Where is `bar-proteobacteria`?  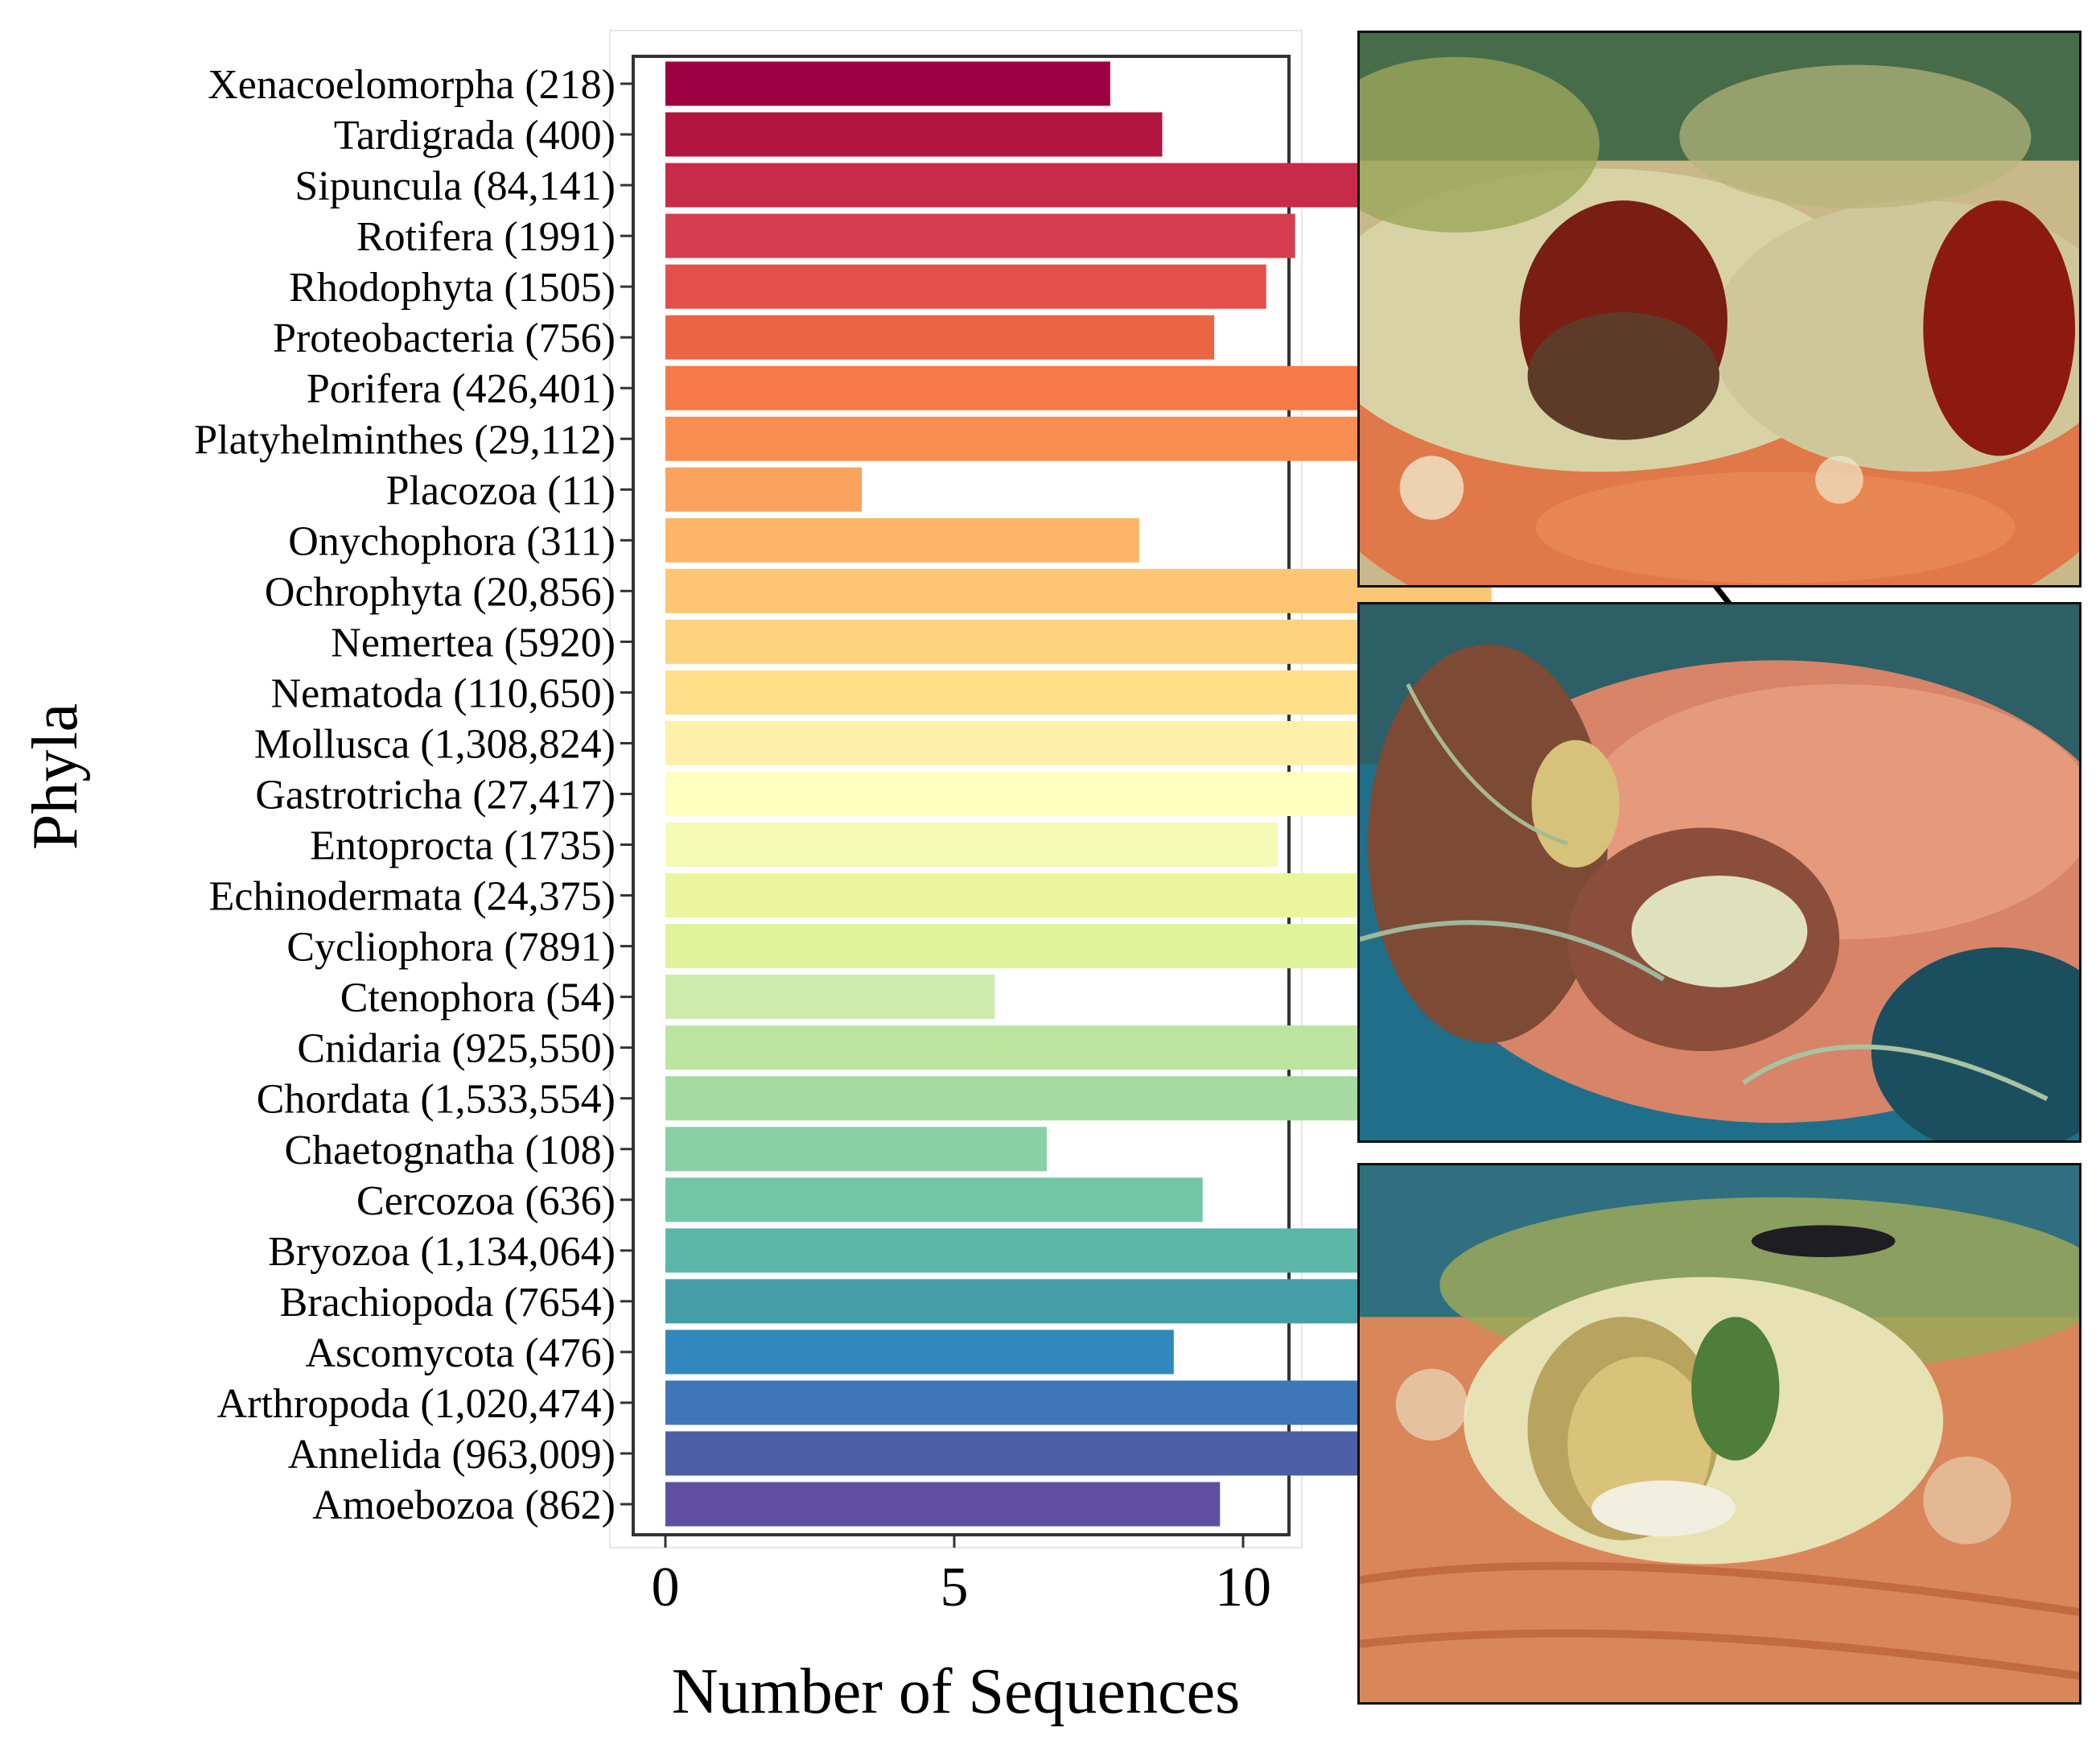
bar-proteobacteria is located at coordinates (940, 337).